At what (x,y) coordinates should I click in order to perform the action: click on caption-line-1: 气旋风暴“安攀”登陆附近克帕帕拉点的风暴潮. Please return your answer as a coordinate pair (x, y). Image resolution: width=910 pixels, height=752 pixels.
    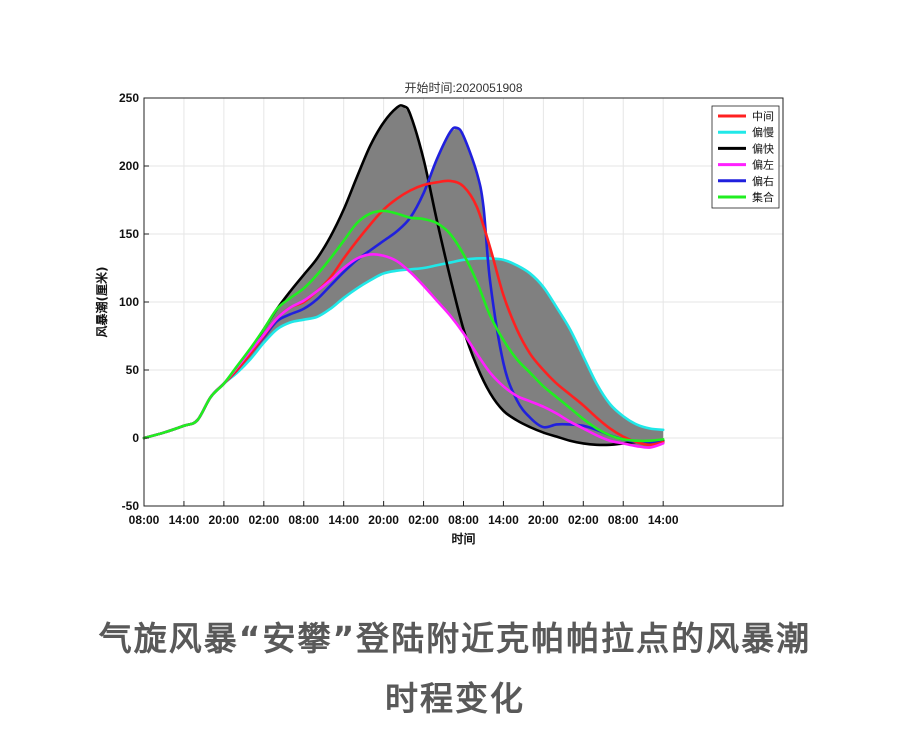
    Looking at the image, I should click on (455, 638).